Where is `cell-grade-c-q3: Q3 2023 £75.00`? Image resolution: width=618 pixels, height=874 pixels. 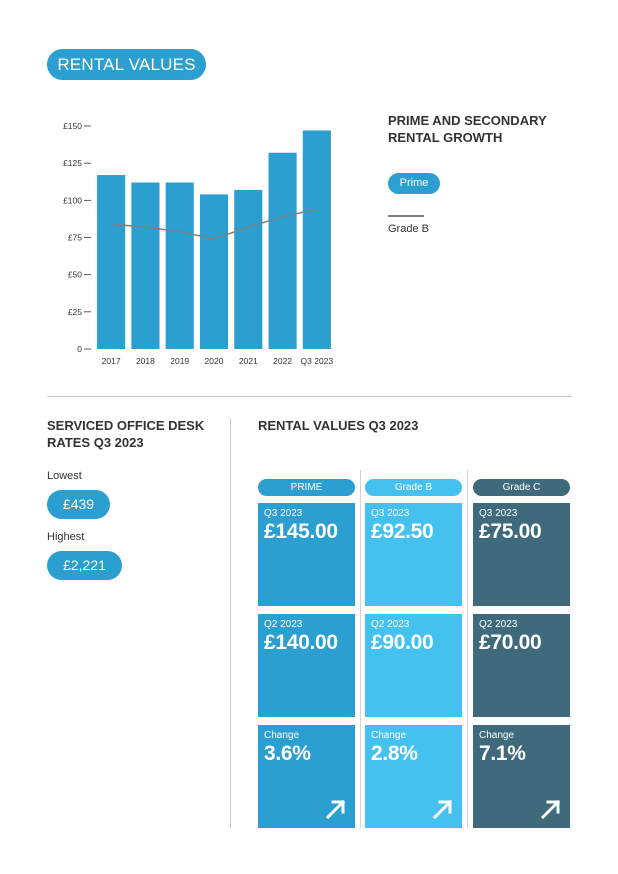 cell-grade-c-q3: Q3 2023 £75.00 is located at coordinates (521, 554).